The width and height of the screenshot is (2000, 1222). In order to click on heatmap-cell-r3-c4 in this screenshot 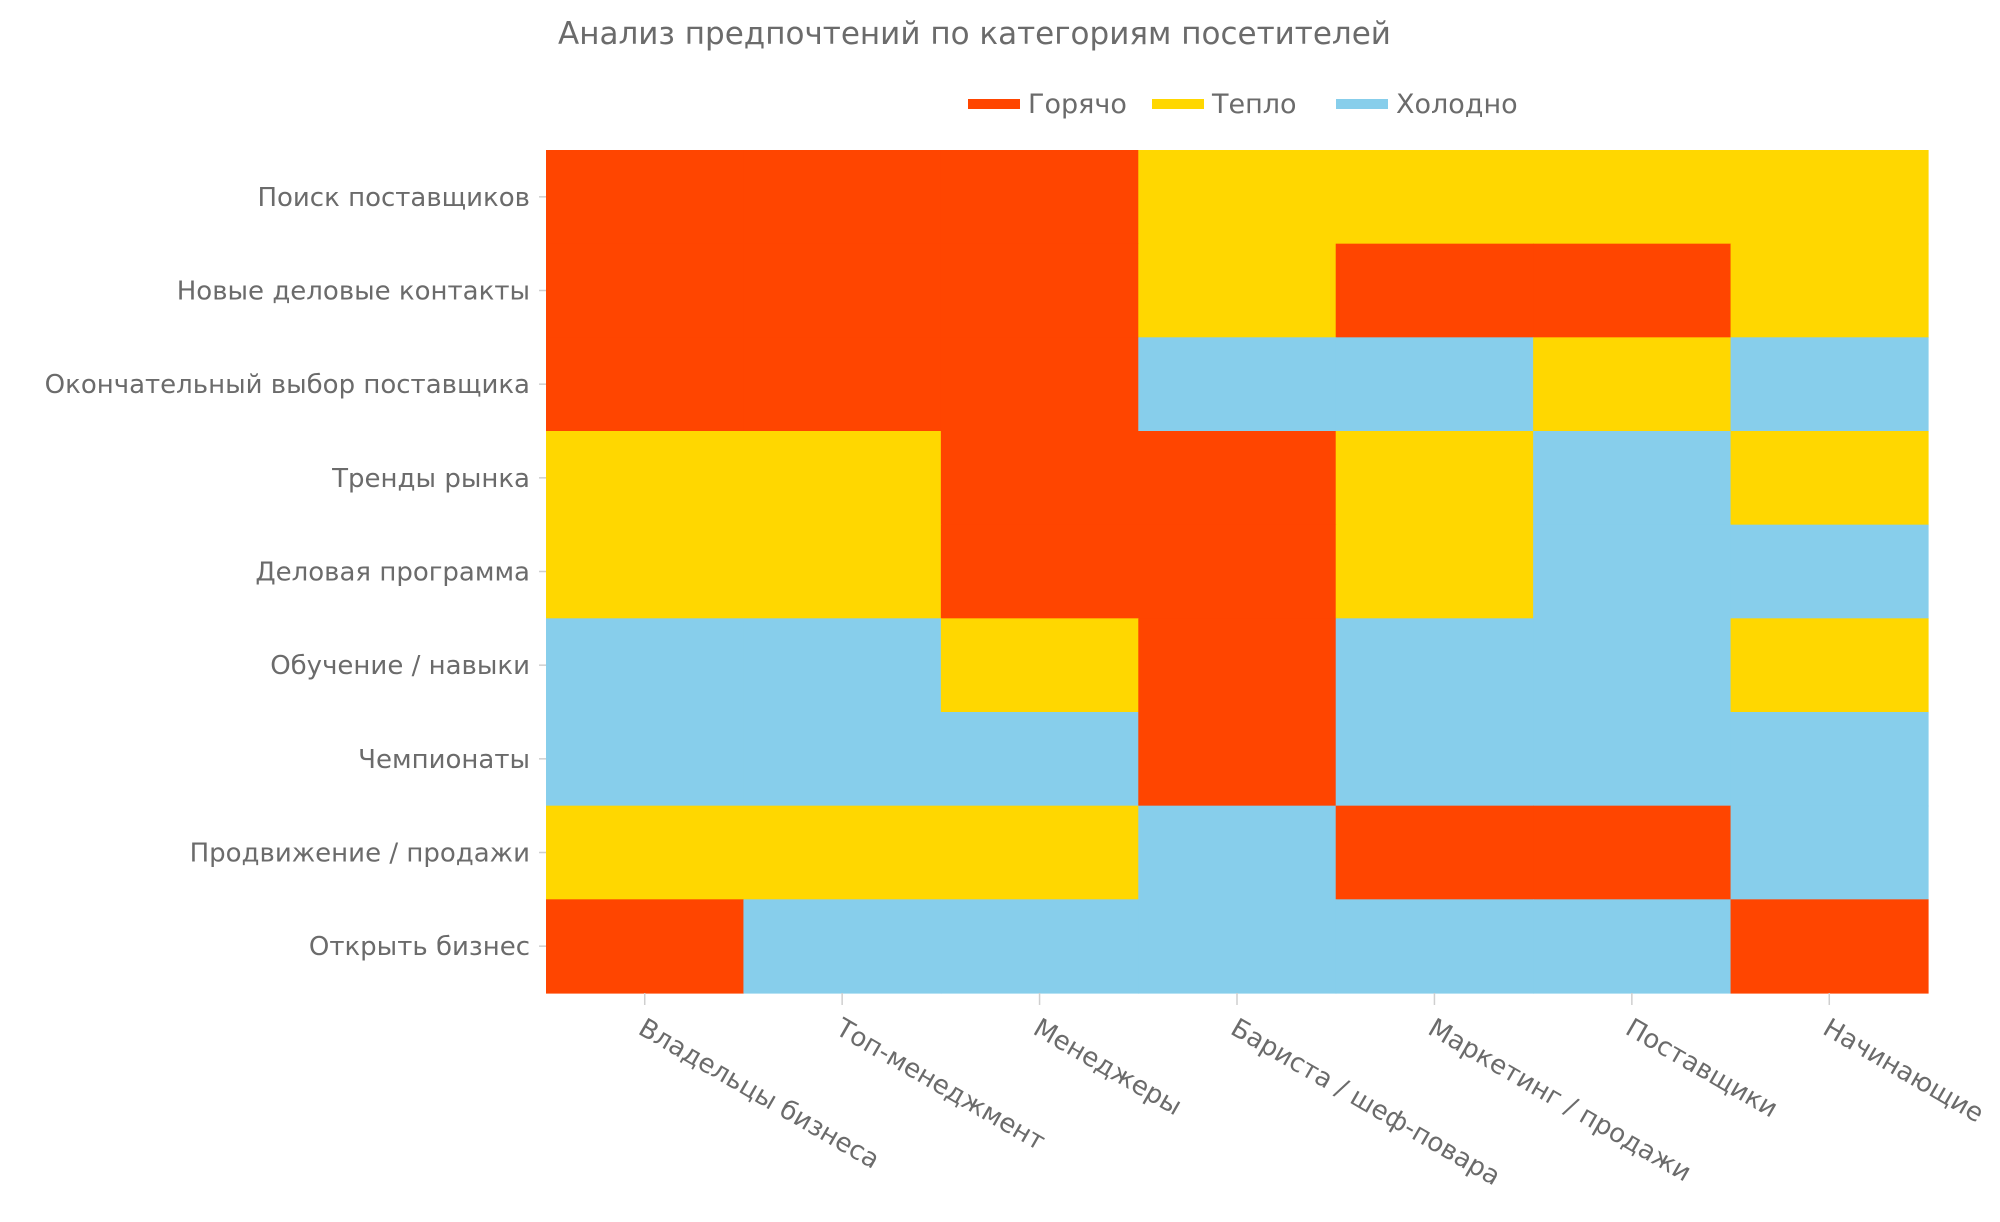, I will do `click(1434, 478)`.